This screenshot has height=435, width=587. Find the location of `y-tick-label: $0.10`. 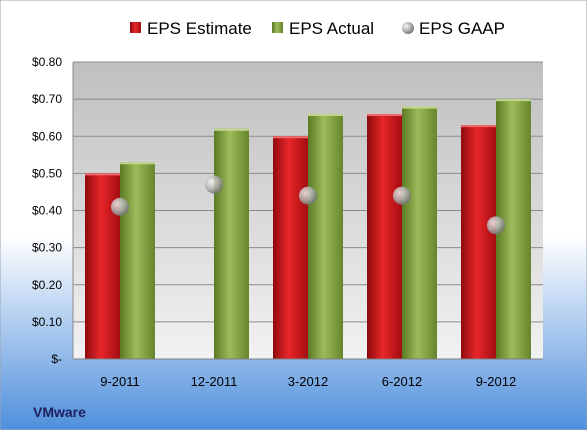

y-tick-label: $0.10 is located at coordinates (47, 322).